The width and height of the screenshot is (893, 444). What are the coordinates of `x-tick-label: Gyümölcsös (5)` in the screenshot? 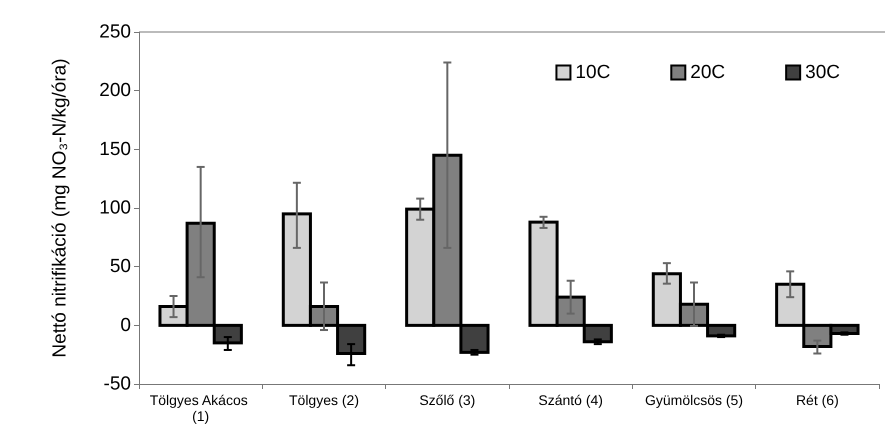 It's located at (694, 400).